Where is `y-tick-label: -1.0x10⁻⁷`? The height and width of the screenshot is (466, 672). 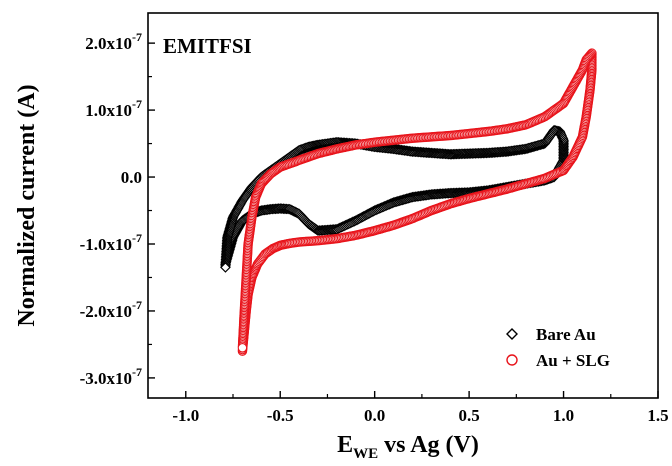
y-tick-label: -1.0x10⁻⁷ is located at coordinates (111, 242).